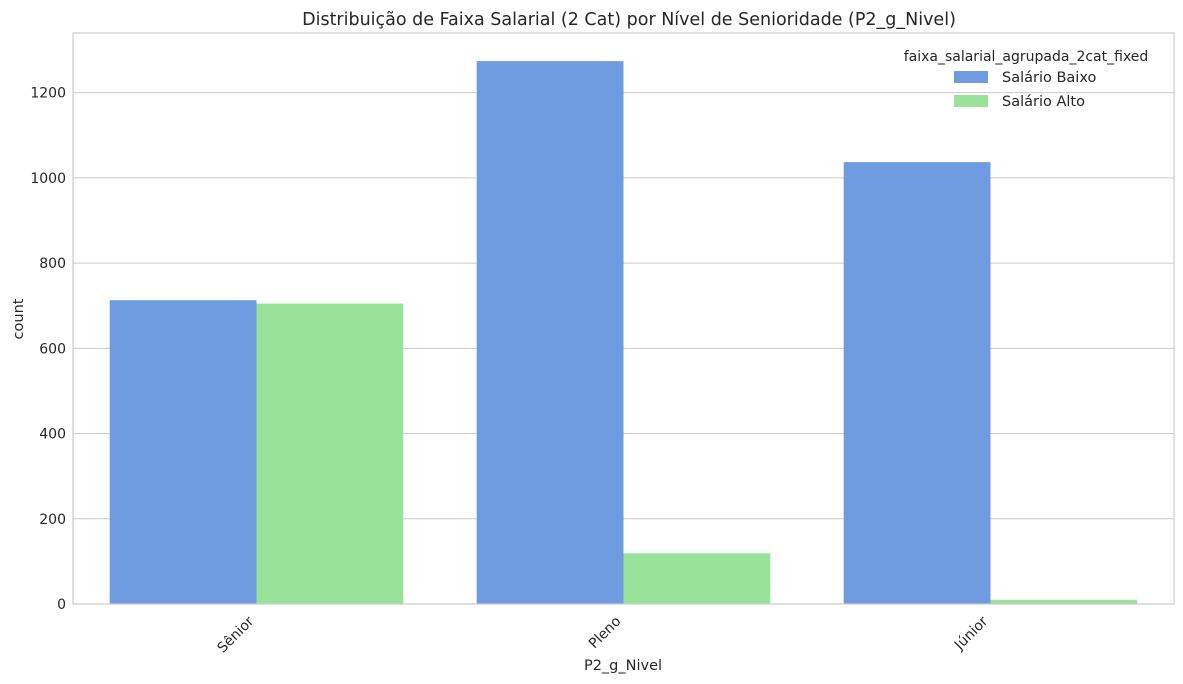  I want to click on x-tick-label: Sênior, so click(235, 634).